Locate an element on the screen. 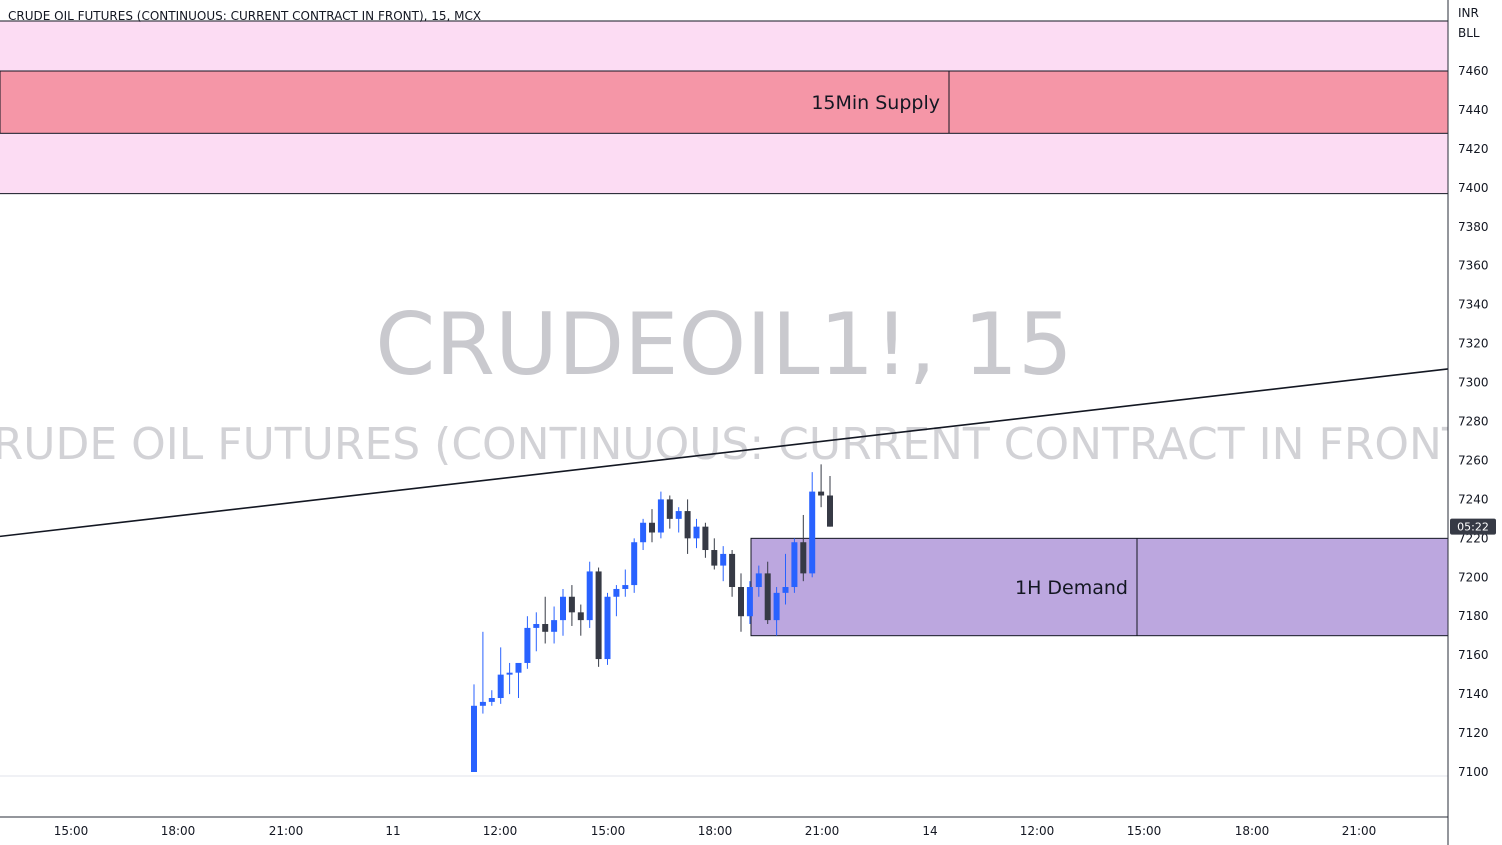 The width and height of the screenshot is (1502, 845). currency-label: INR is located at coordinates (1468, 13).